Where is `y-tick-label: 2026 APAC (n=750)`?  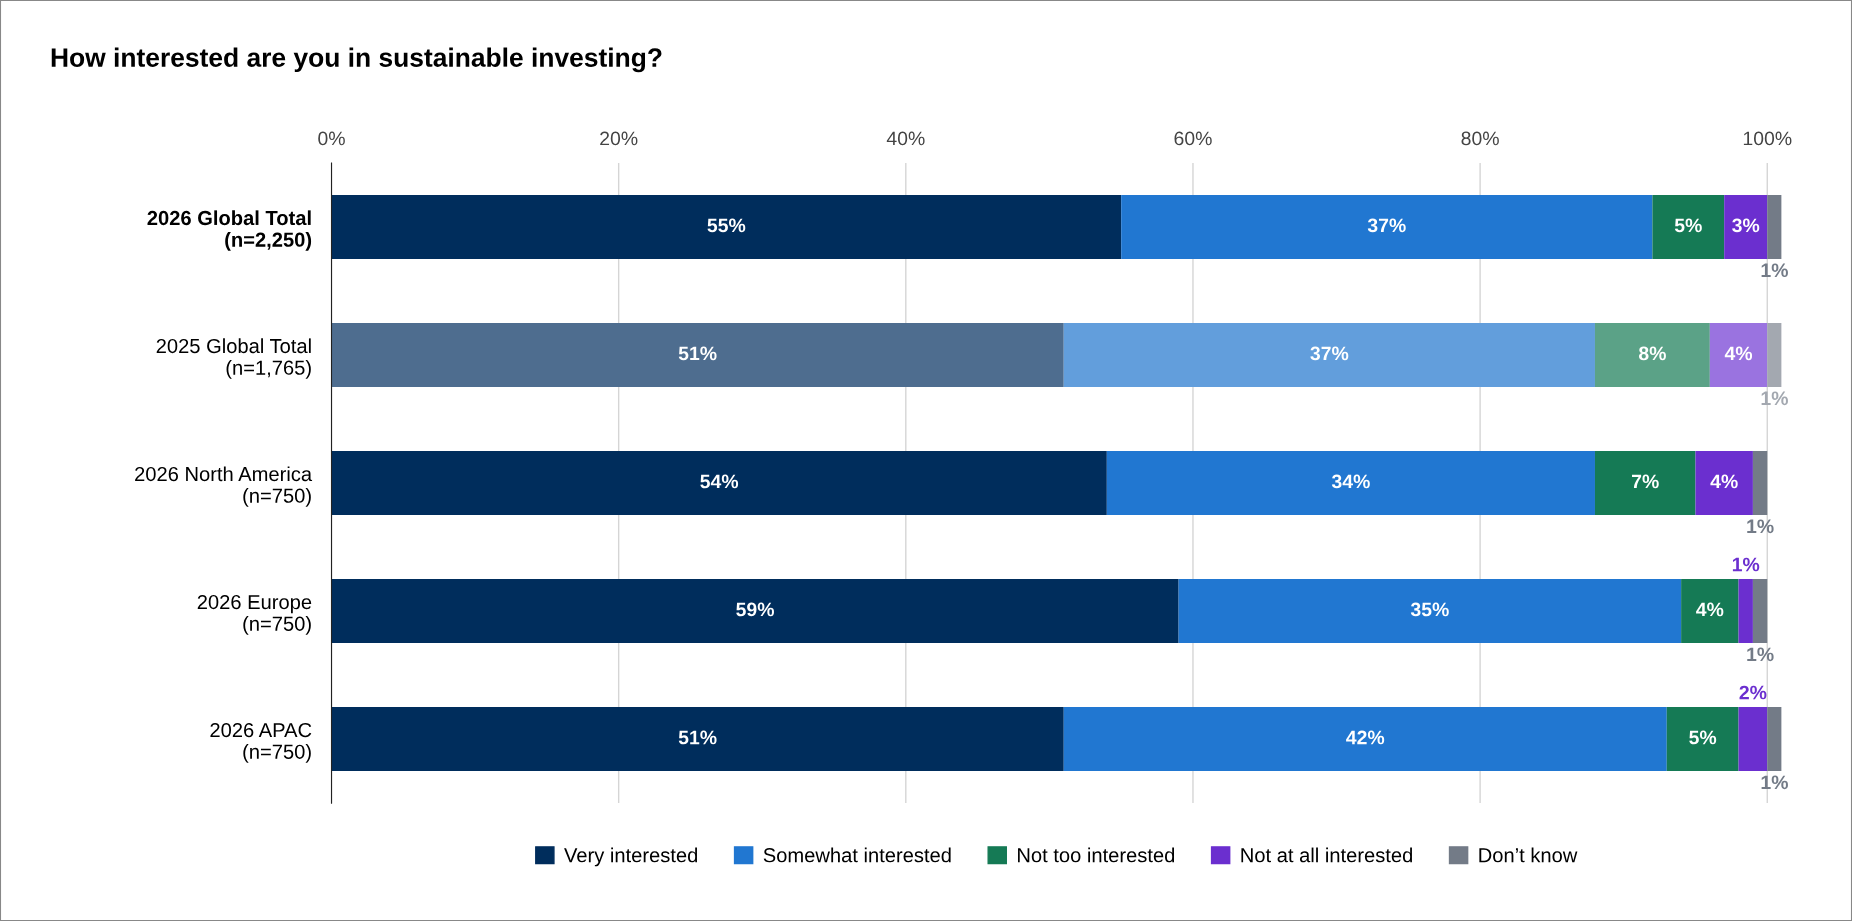
y-tick-label: 2026 APAC (n=750) is located at coordinates (261, 742).